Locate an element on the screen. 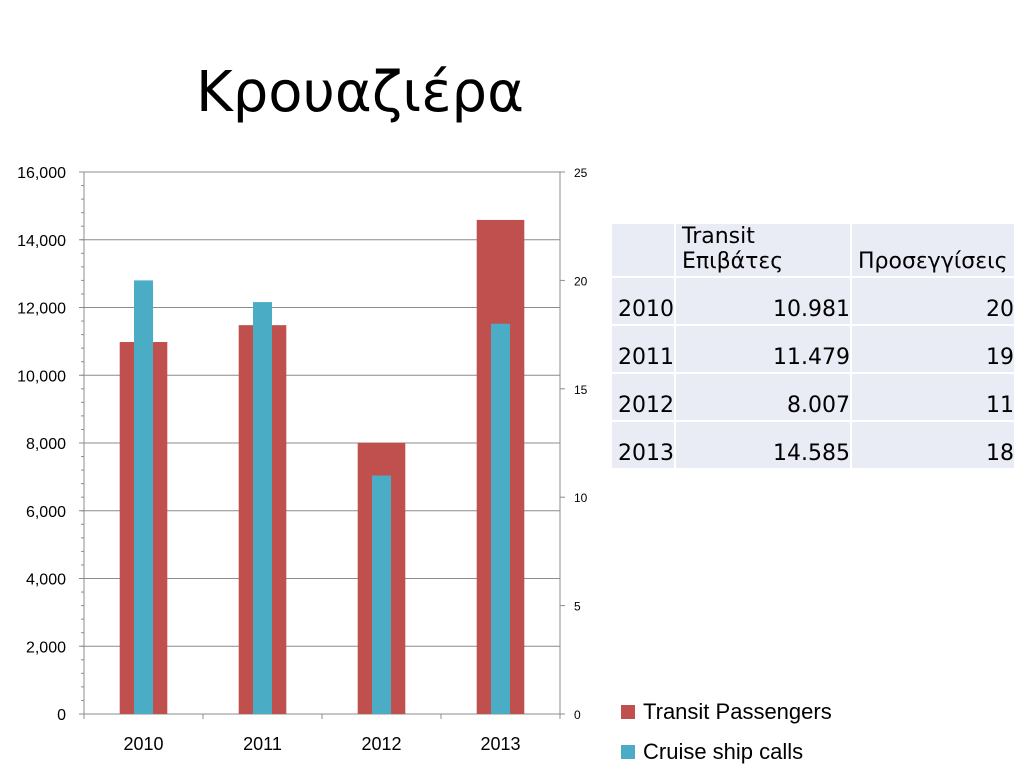 Image resolution: width=1024 pixels, height=772 pixels. table-cell-year: 2013 is located at coordinates (643, 445).